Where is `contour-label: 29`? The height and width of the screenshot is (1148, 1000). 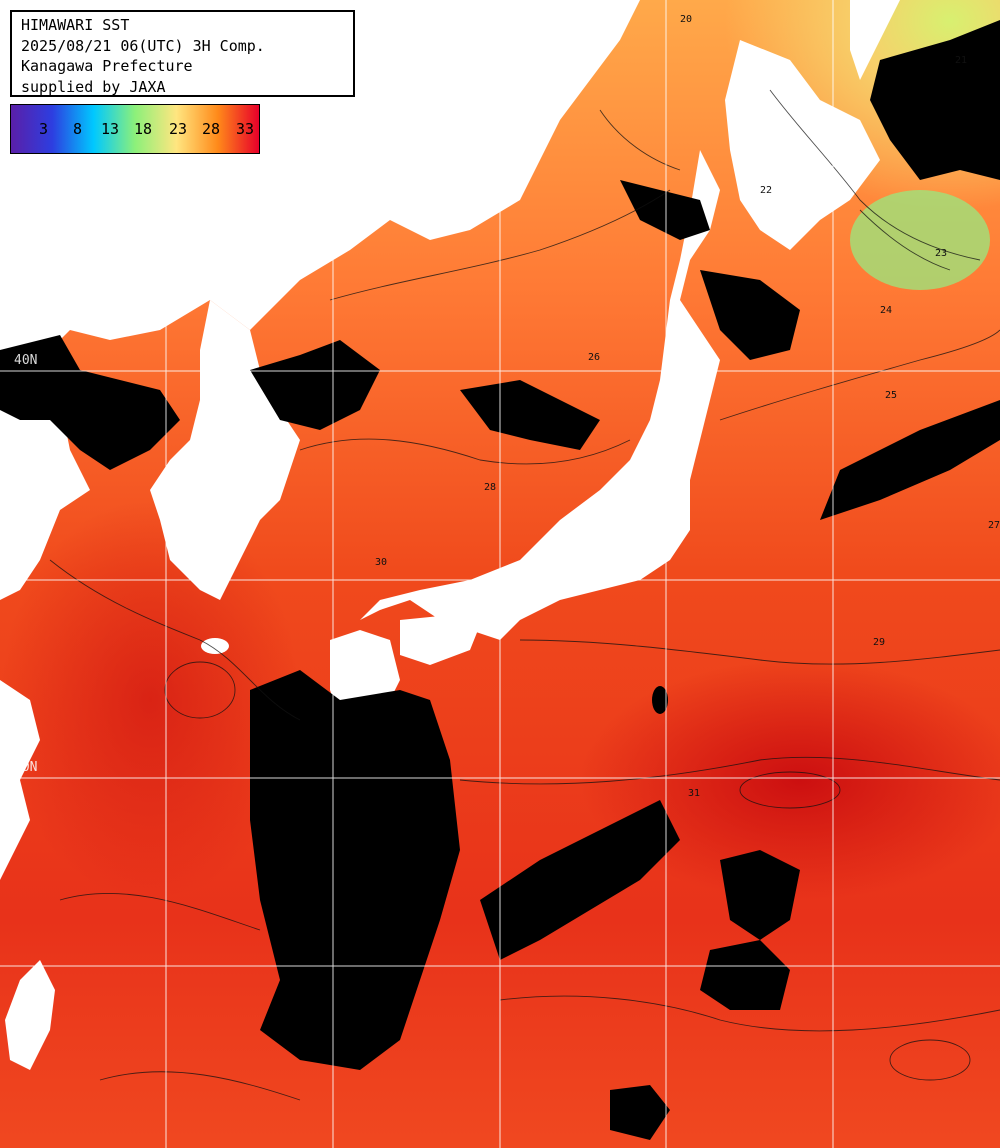 contour-label: 29 is located at coordinates (879, 642).